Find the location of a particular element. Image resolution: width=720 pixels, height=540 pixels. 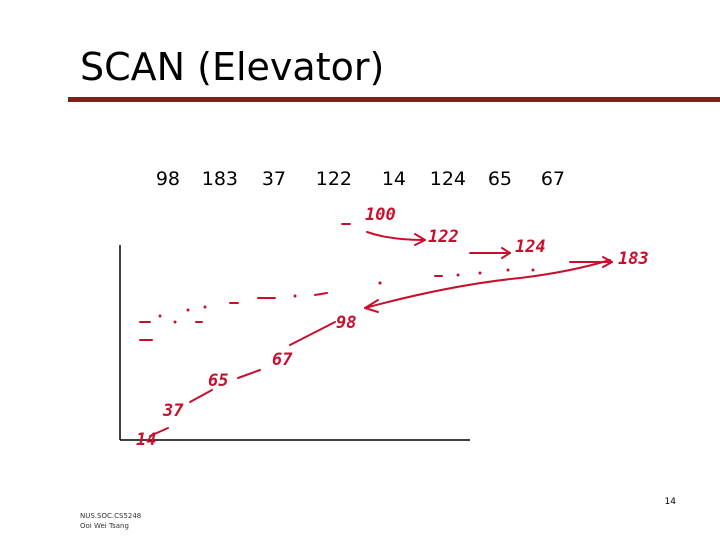

title-rule is located at coordinates (394, 99).